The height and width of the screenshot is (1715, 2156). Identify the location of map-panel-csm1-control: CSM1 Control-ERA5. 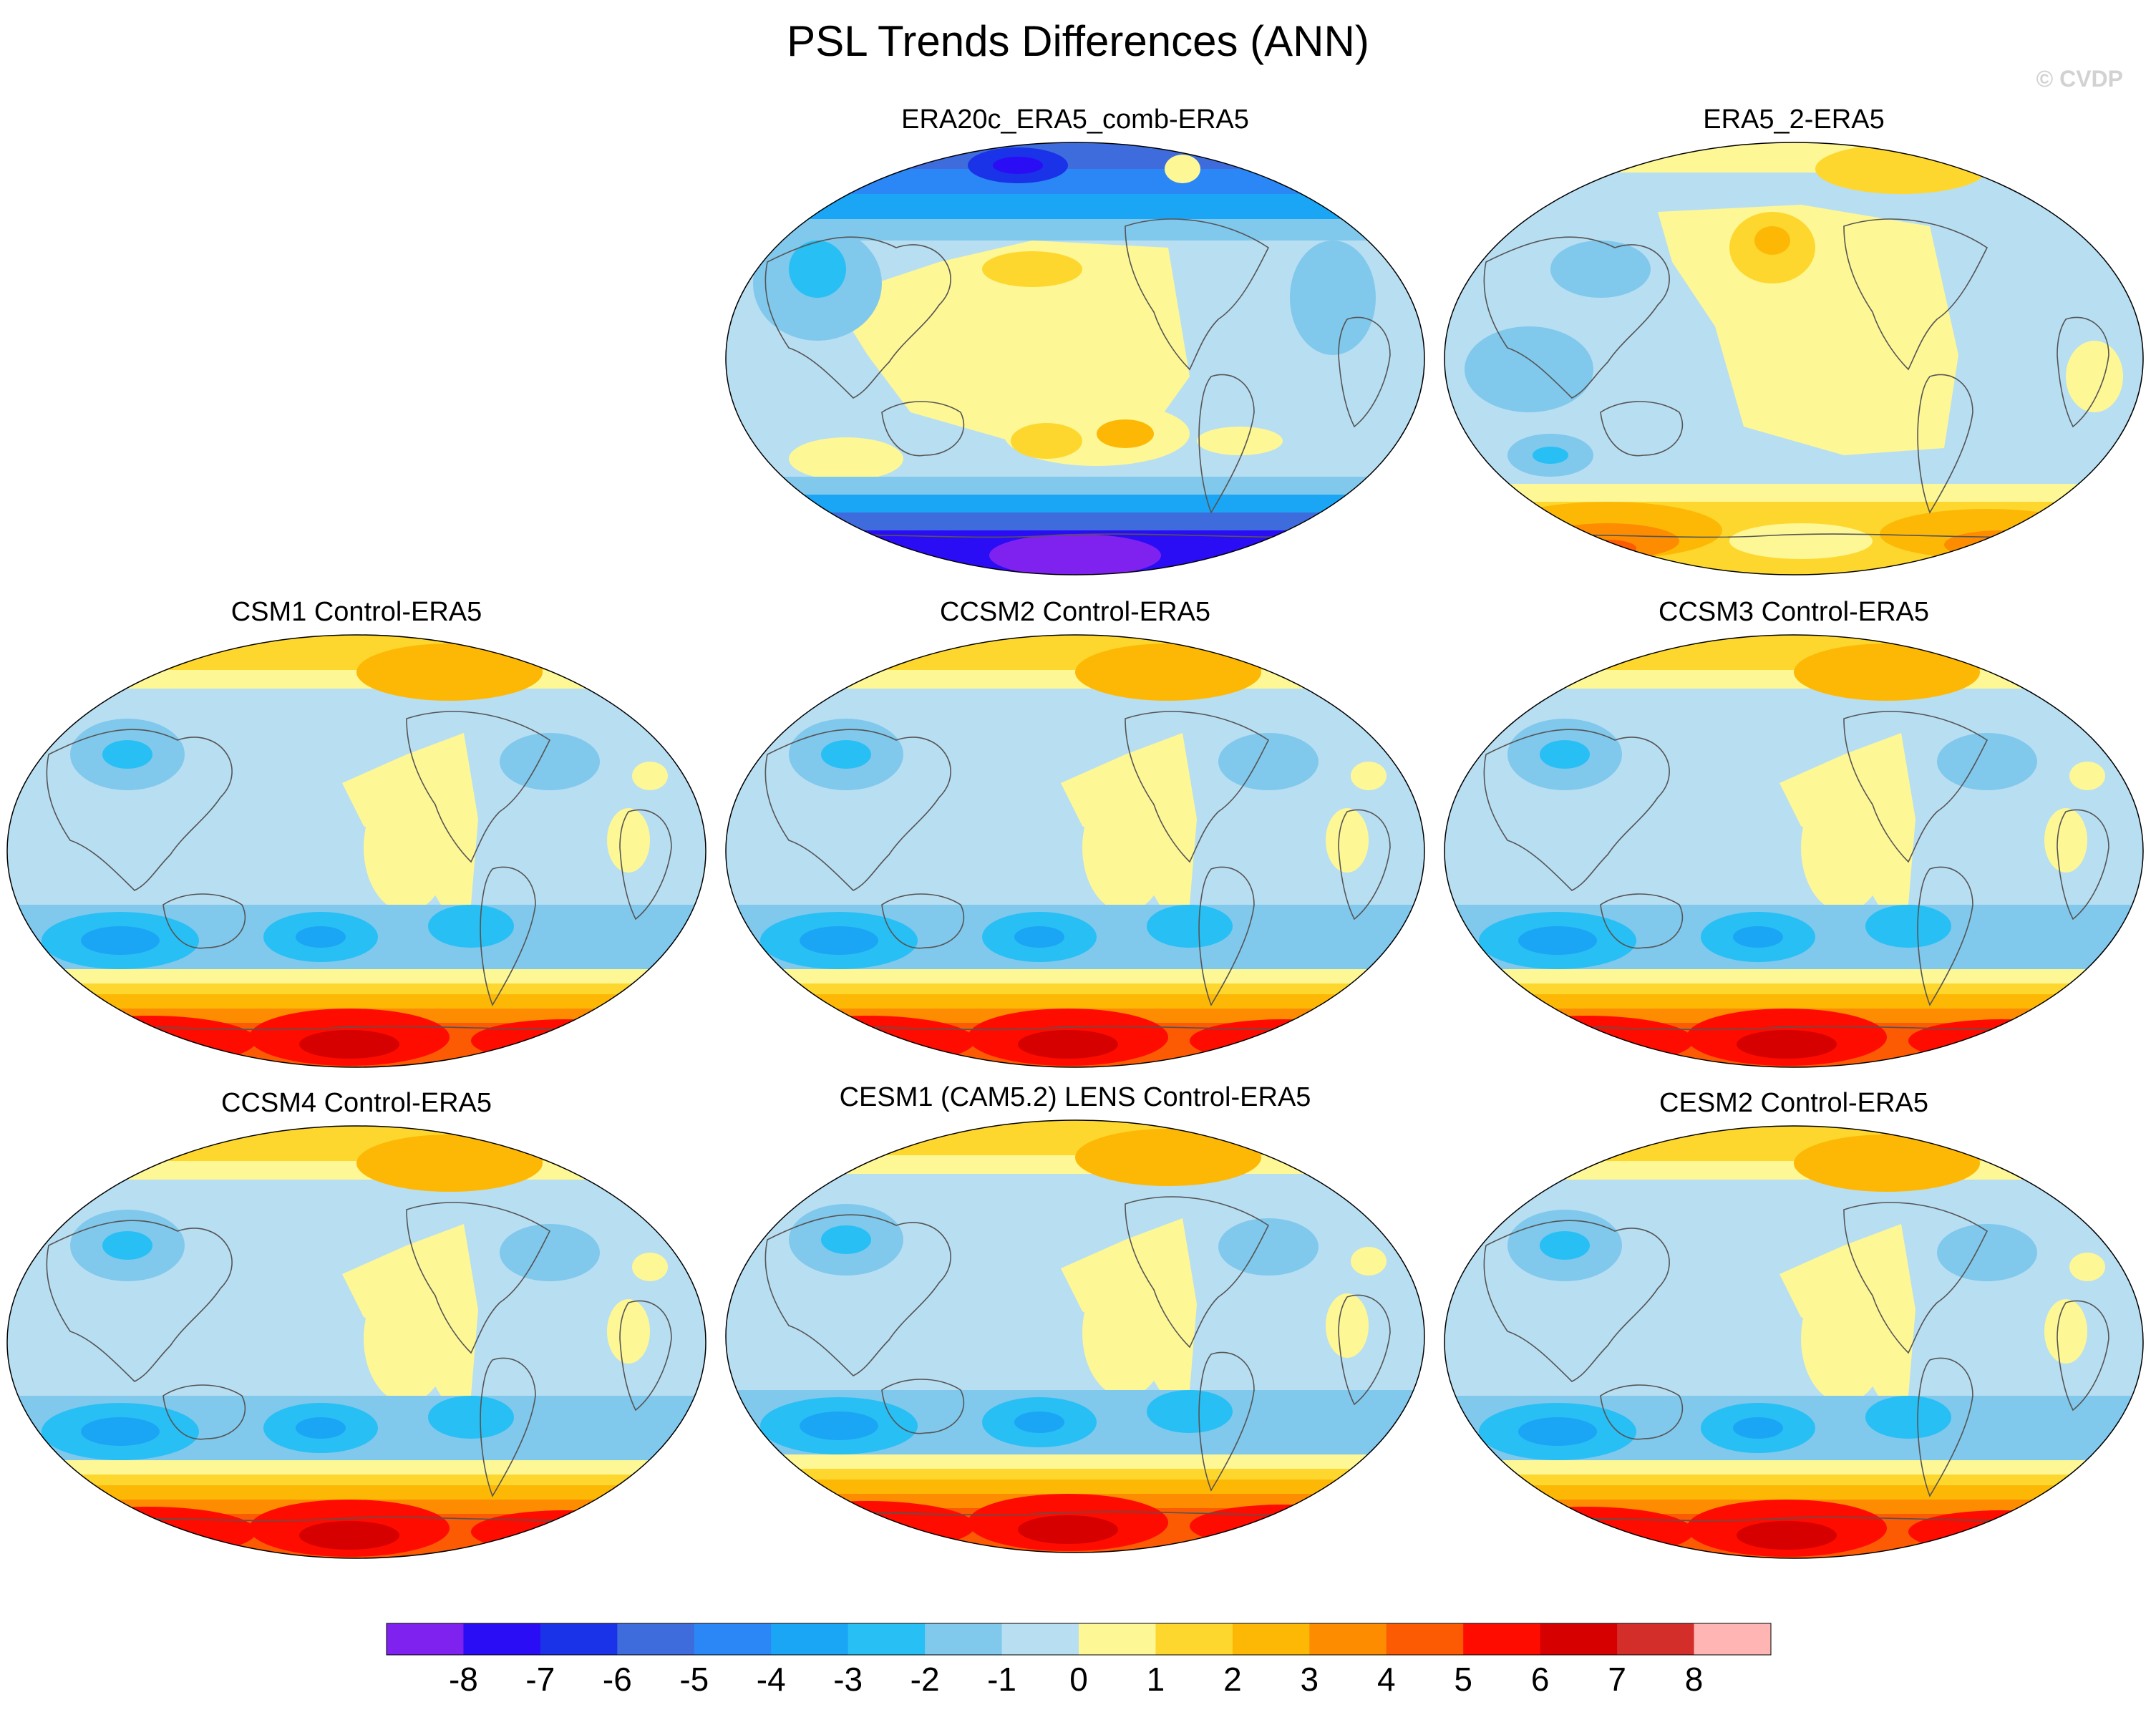
(356, 838).